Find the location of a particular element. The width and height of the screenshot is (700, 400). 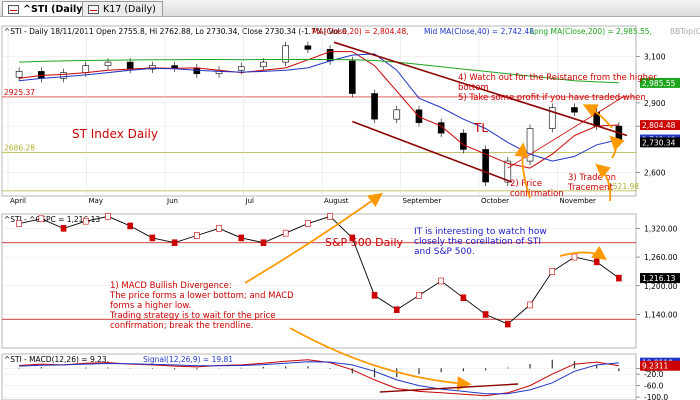

price-badge-label: 2,804.48 is located at coordinates (659, 125).